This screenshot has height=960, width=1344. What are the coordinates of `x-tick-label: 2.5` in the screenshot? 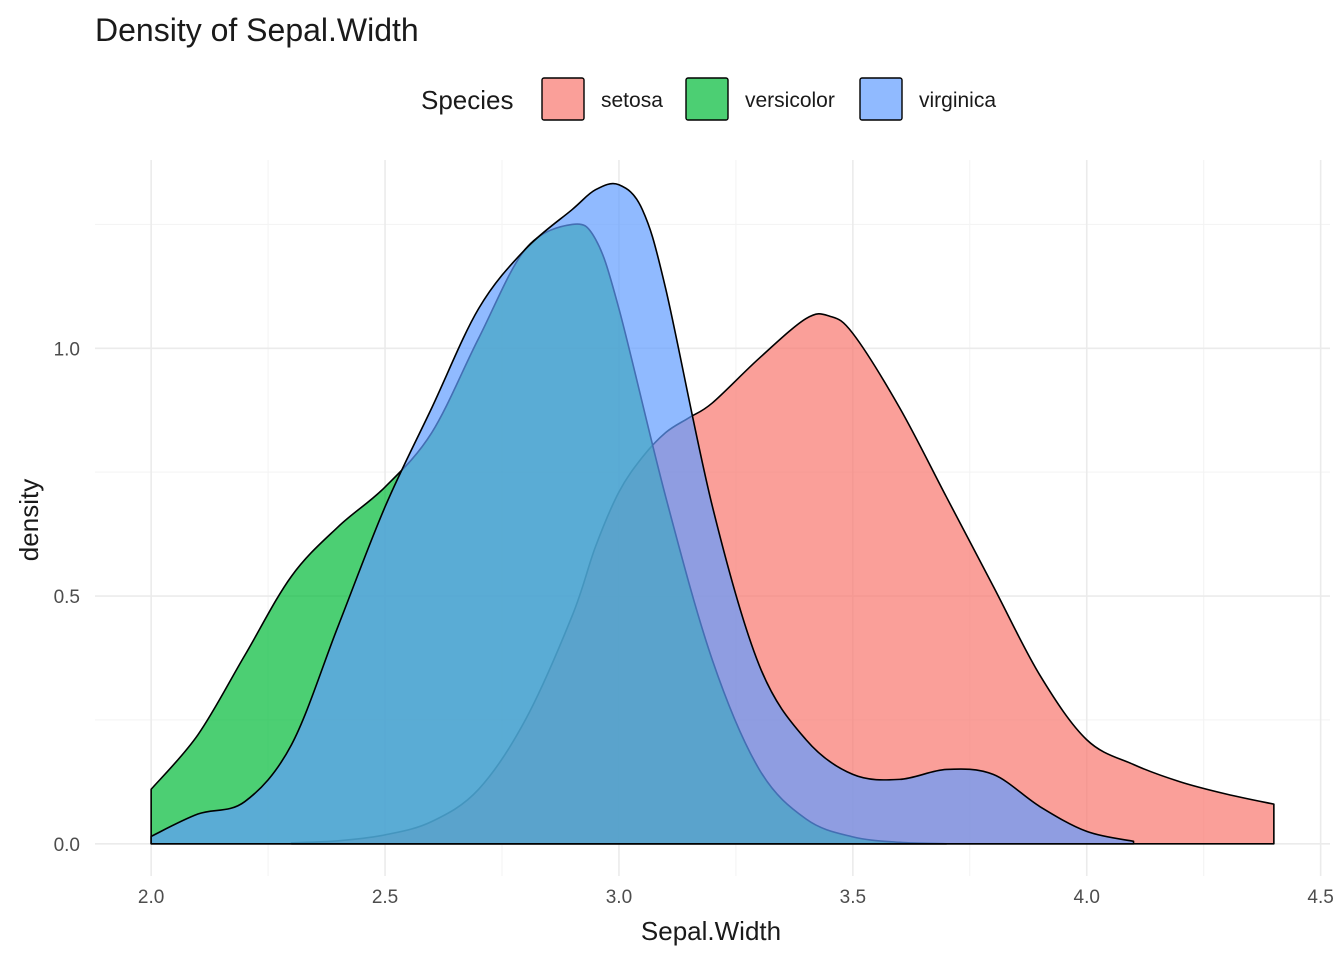 It's located at (385, 897).